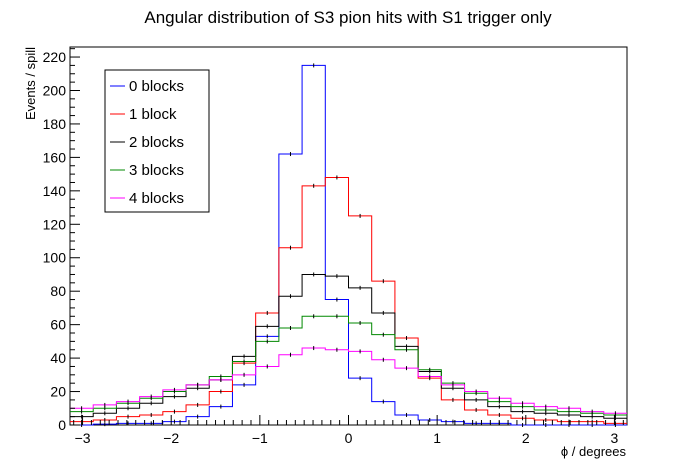 Image resolution: width=696 pixels, height=472 pixels. I want to click on legend: 0 blocks 1 block 2 blocks 3 blocks 4 blocks, so click(157, 141).